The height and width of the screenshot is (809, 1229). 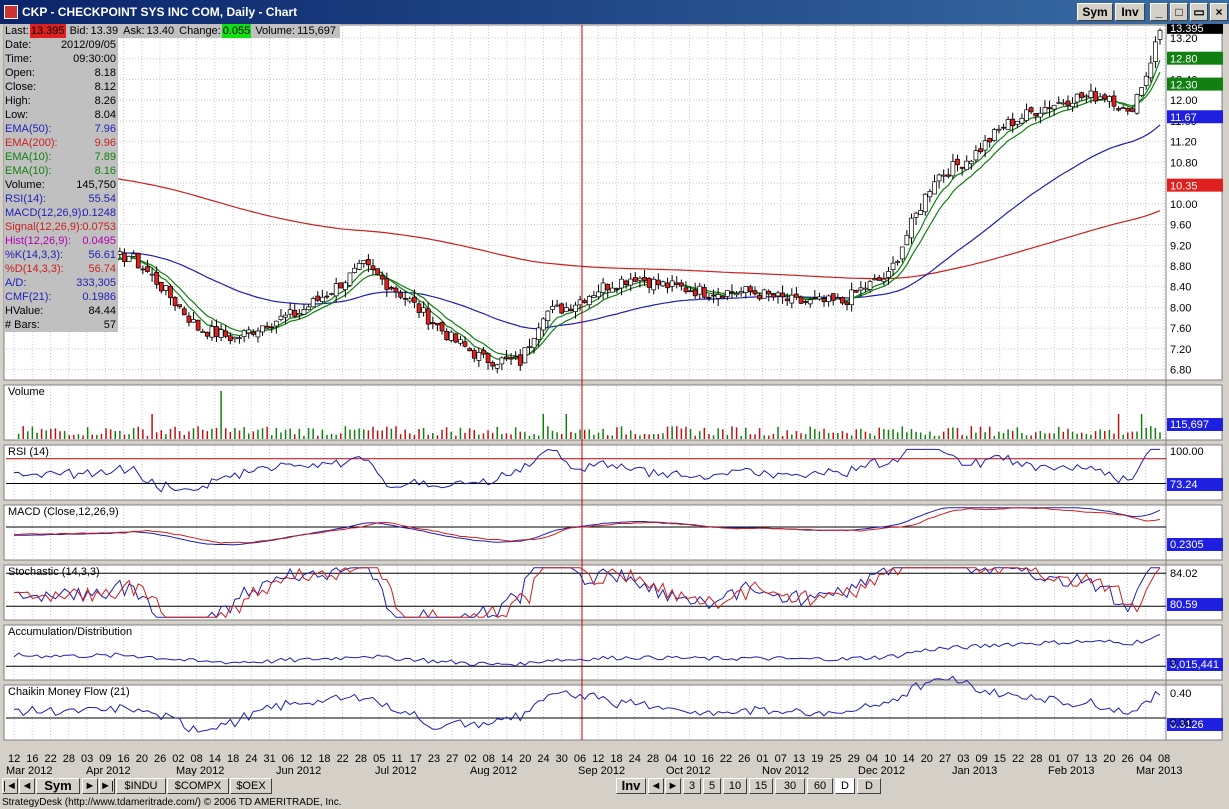 What do you see at coordinates (396, 770) in the screenshot?
I see `month-label: Jul 2012` at bounding box center [396, 770].